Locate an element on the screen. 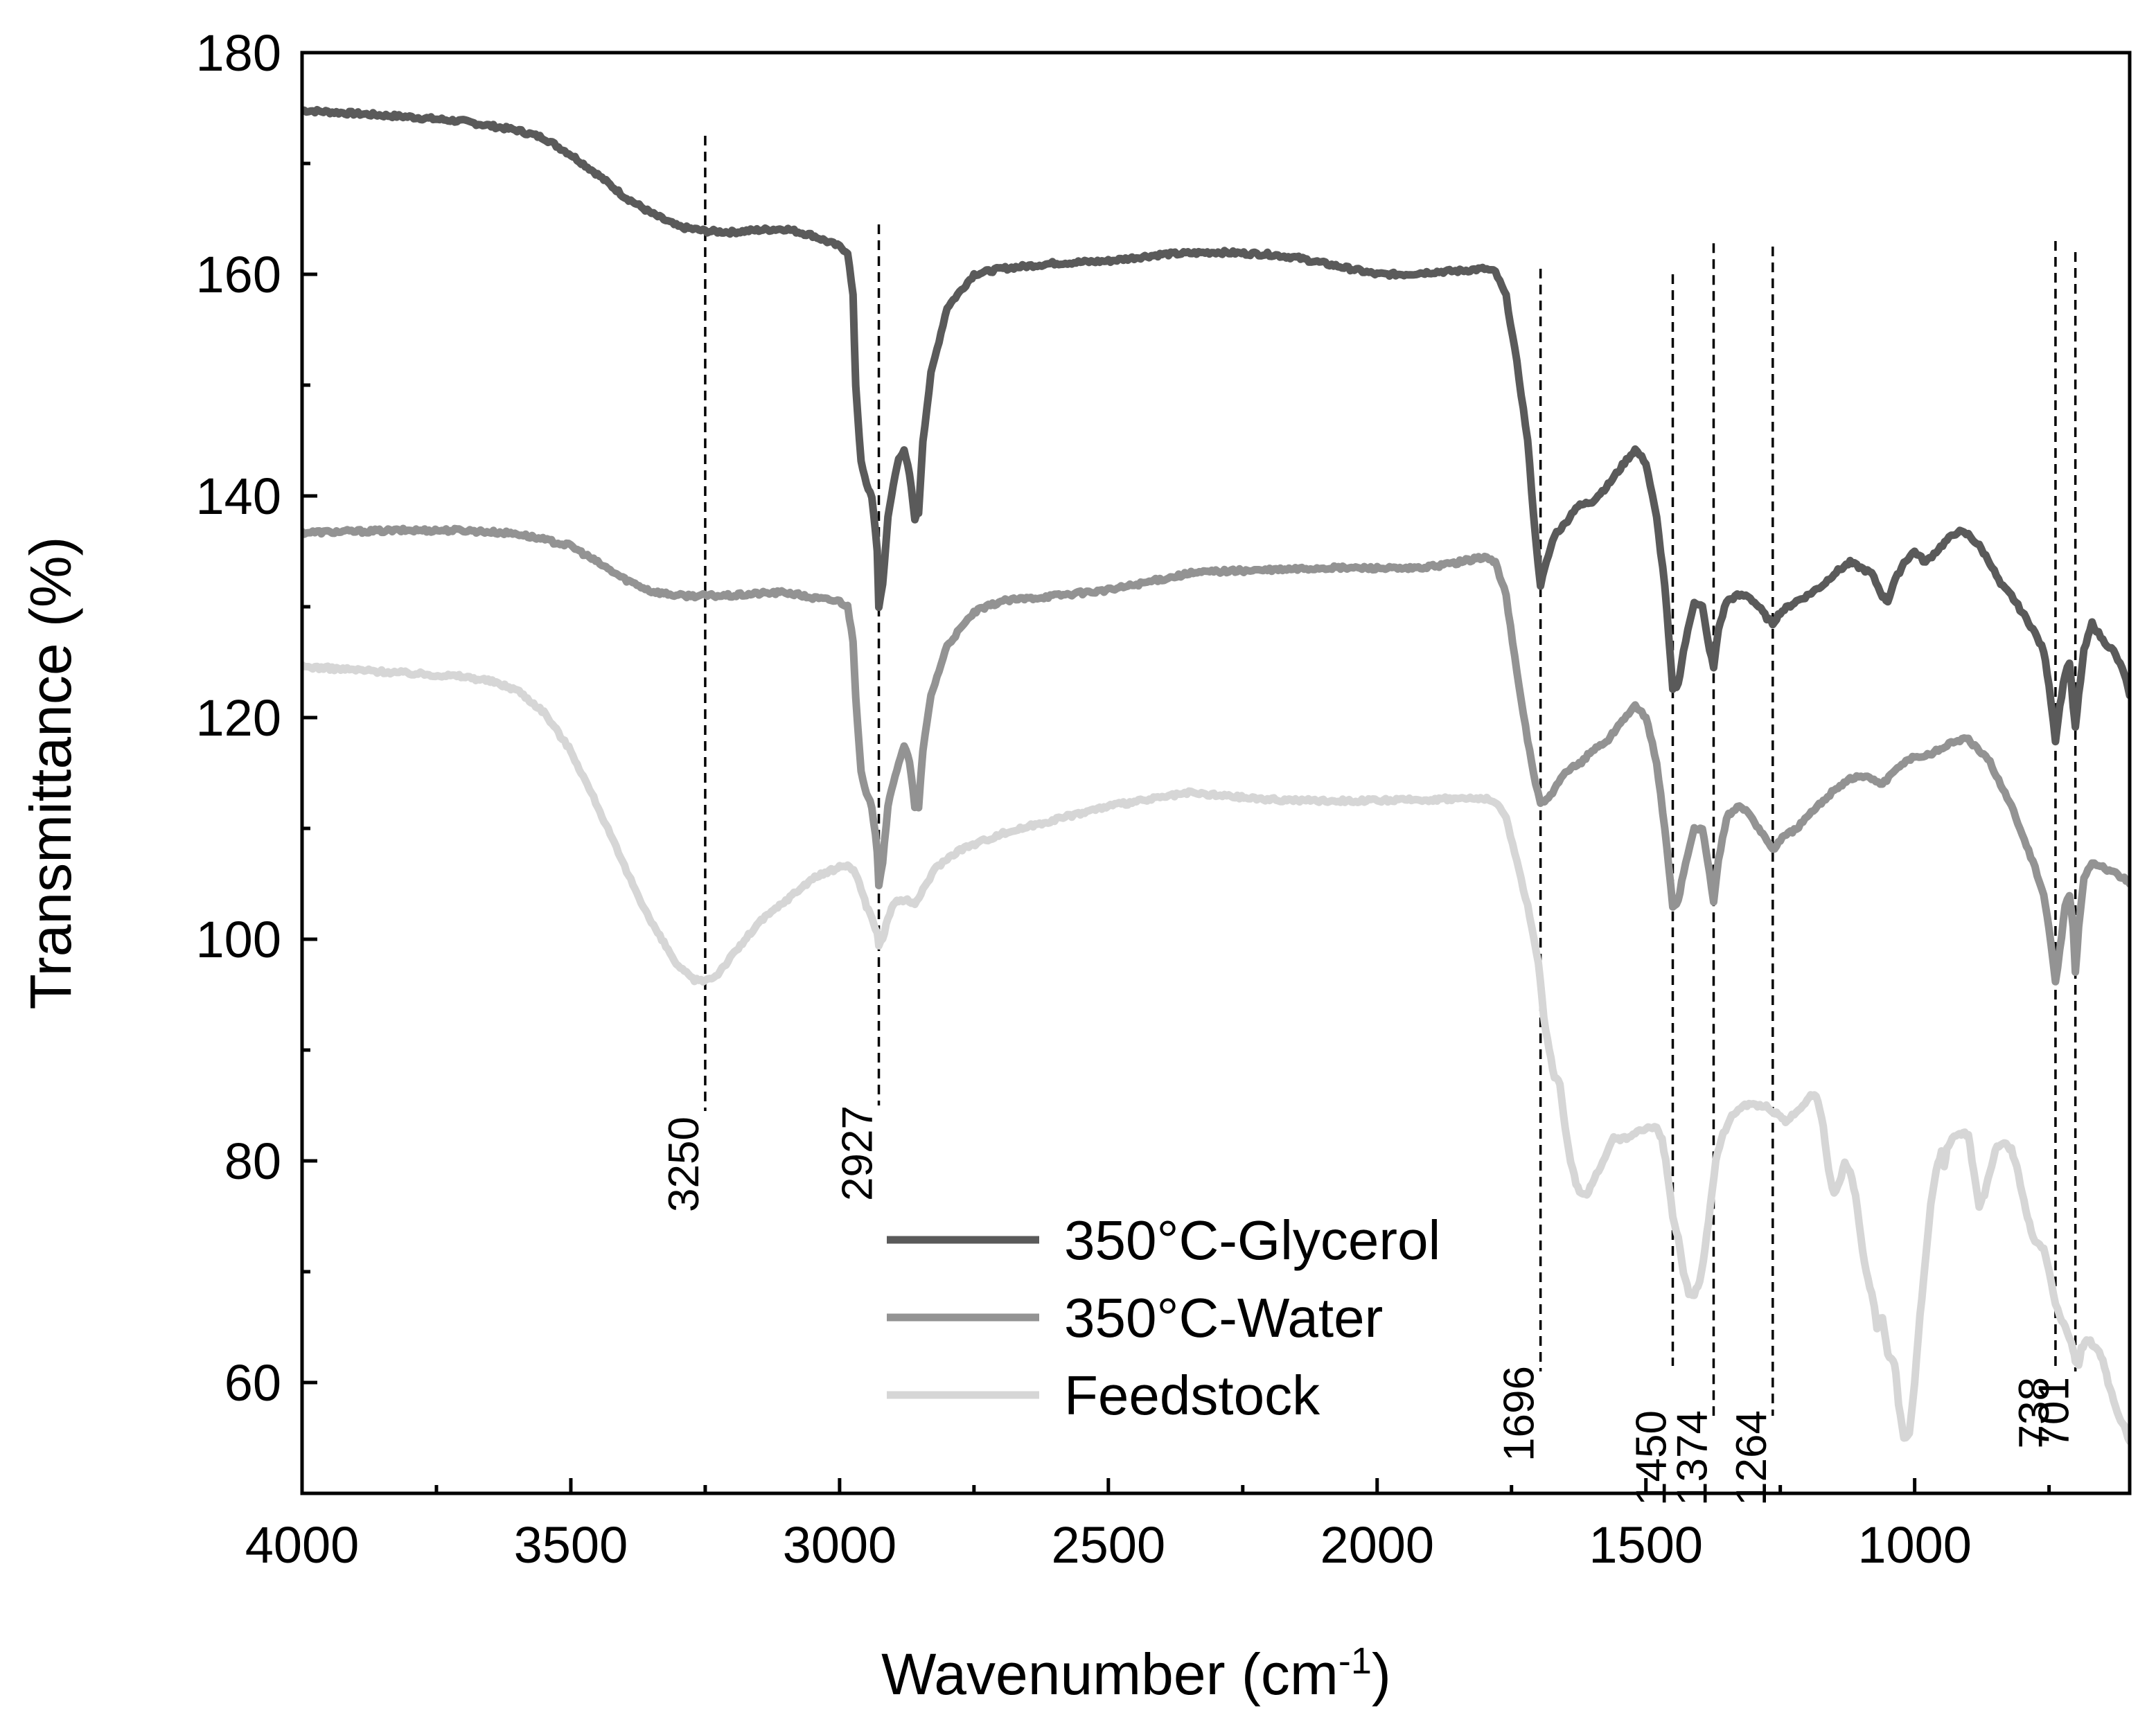  y-tick-label: 160 is located at coordinates (238, 274).